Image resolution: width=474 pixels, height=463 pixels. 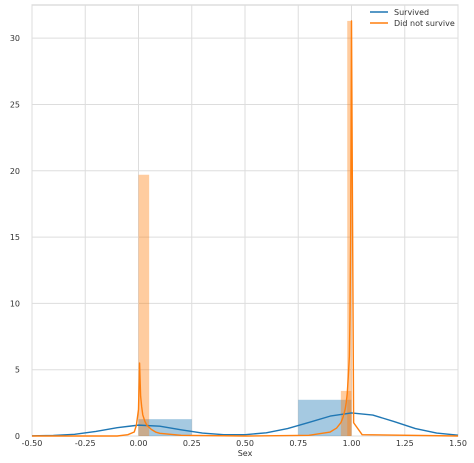 I want to click on y-tick-label: 20, so click(x=15, y=171).